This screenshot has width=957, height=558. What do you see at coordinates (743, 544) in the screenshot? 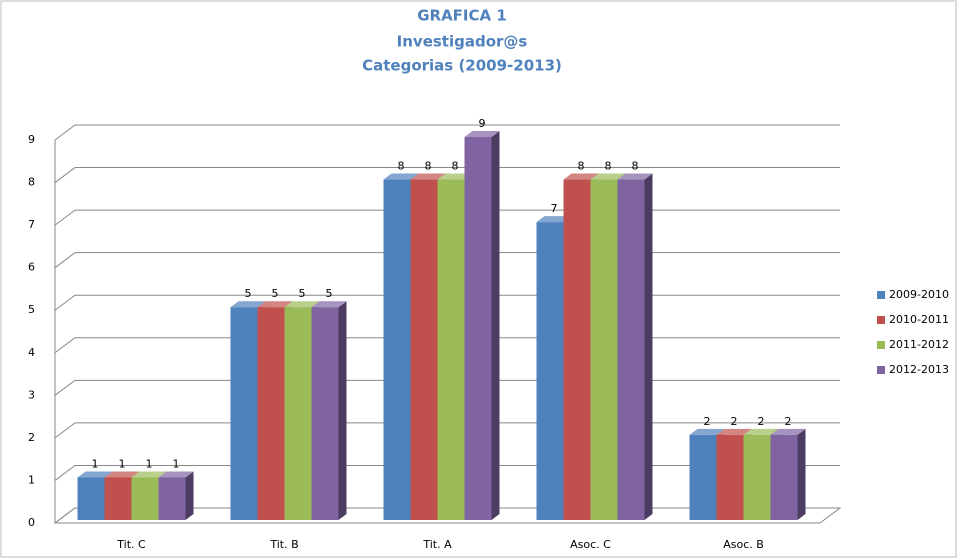
I see `x-tick-label: Asoc. B` at bounding box center [743, 544].